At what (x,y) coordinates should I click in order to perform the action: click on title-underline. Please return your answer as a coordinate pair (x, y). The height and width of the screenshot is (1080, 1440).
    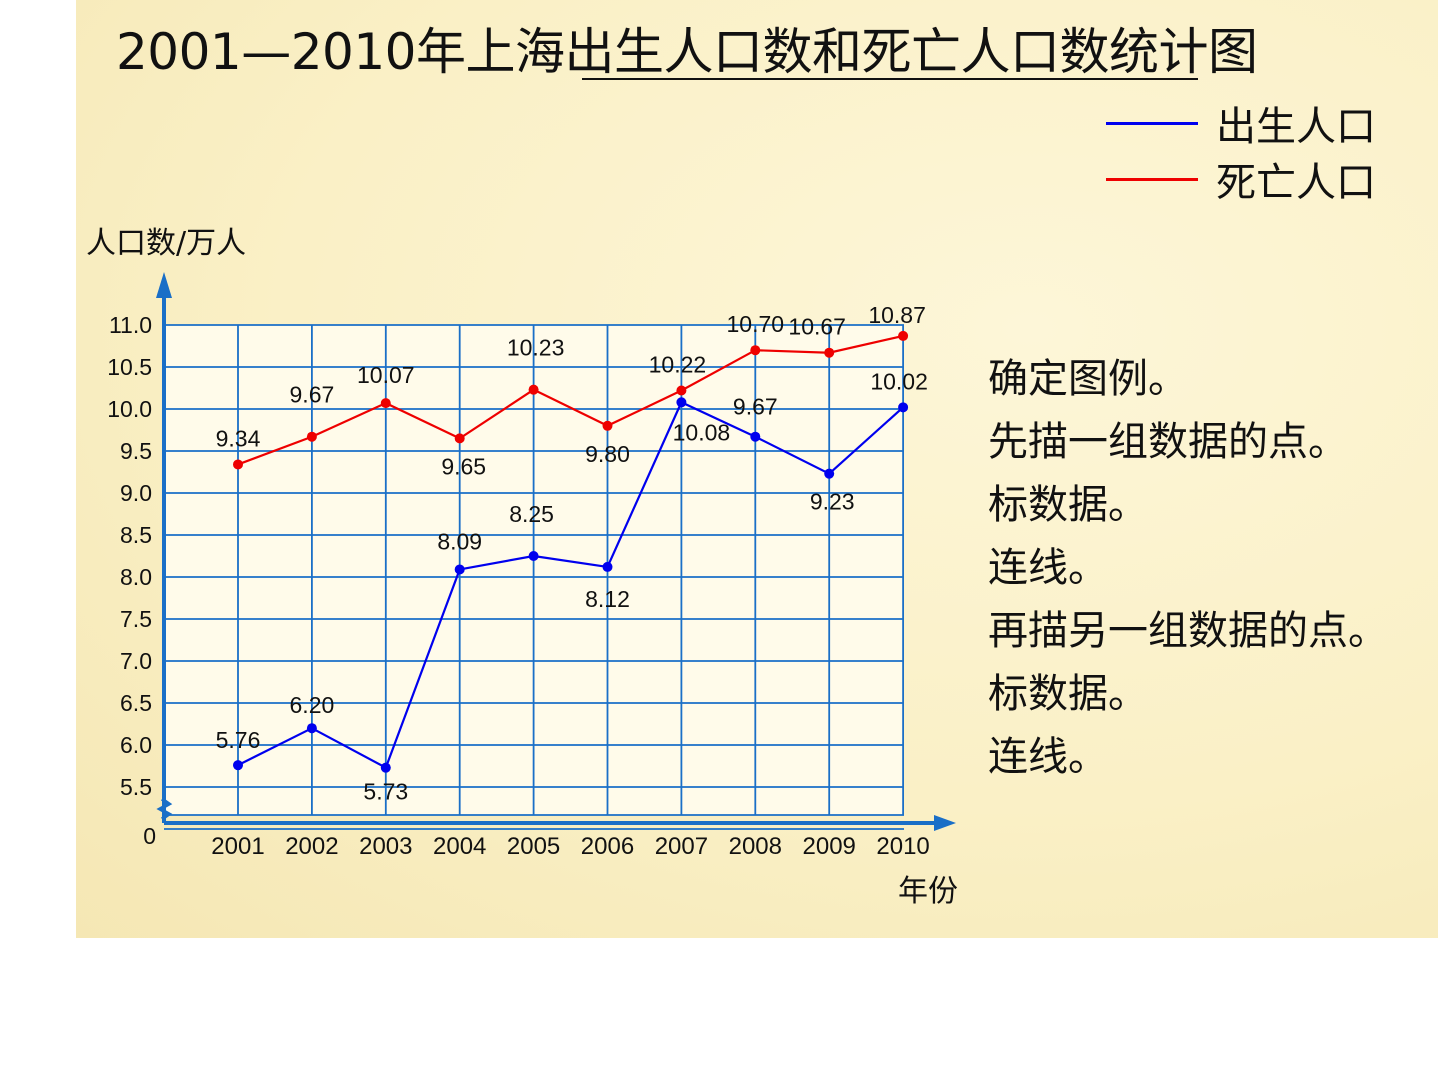
    Looking at the image, I should click on (890, 79).